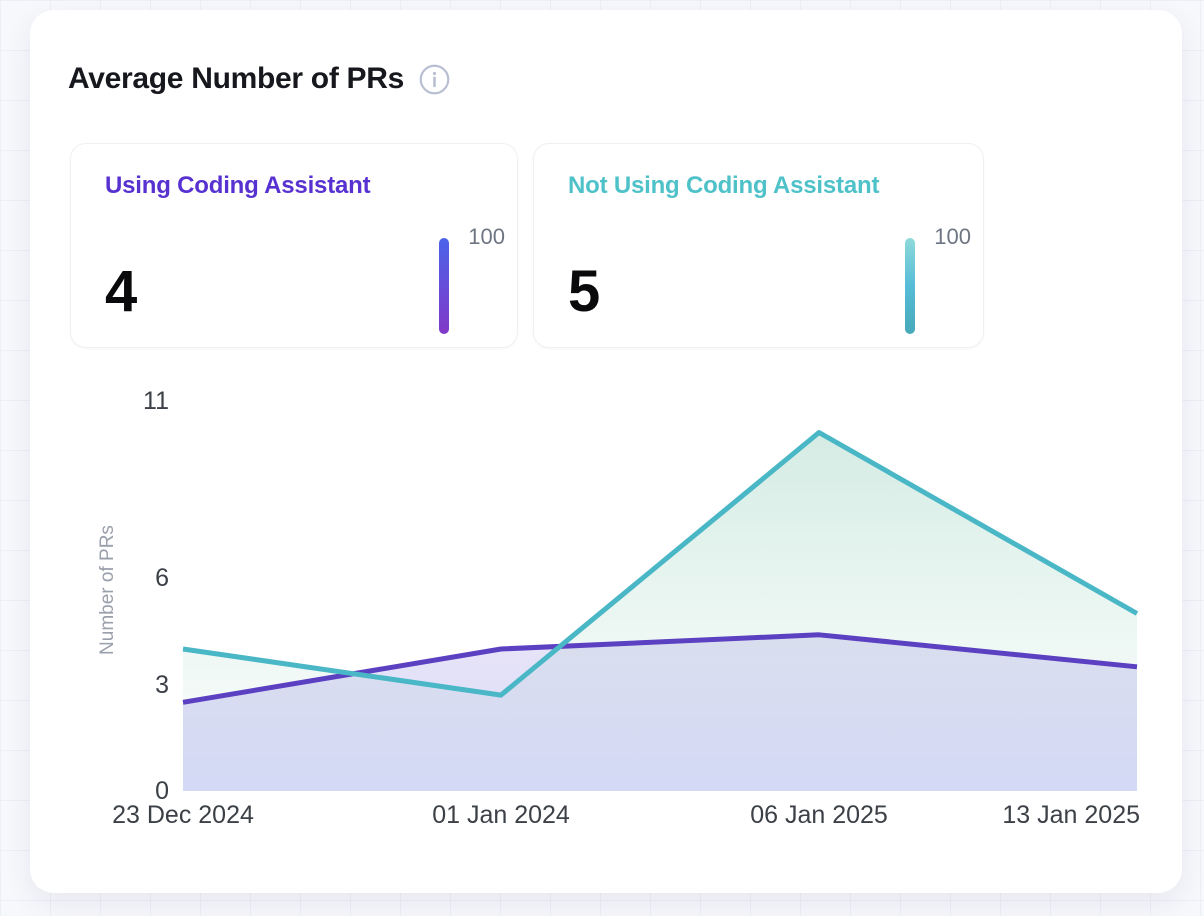 This screenshot has width=1204, height=916. Describe the element at coordinates (238, 185) in the screenshot. I see `stat-card-label: Using Coding Assistant` at that location.